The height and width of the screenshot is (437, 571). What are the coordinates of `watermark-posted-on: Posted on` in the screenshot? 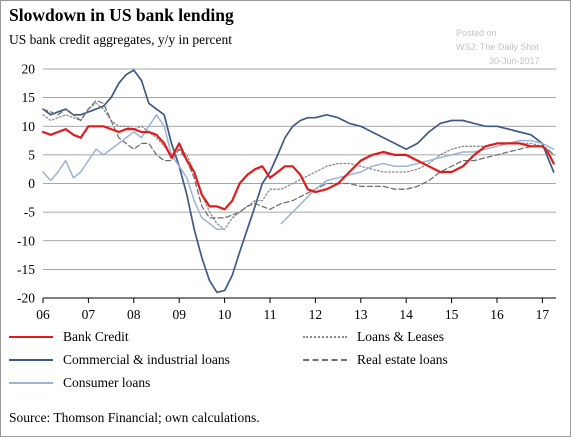 It's located at (476, 33).